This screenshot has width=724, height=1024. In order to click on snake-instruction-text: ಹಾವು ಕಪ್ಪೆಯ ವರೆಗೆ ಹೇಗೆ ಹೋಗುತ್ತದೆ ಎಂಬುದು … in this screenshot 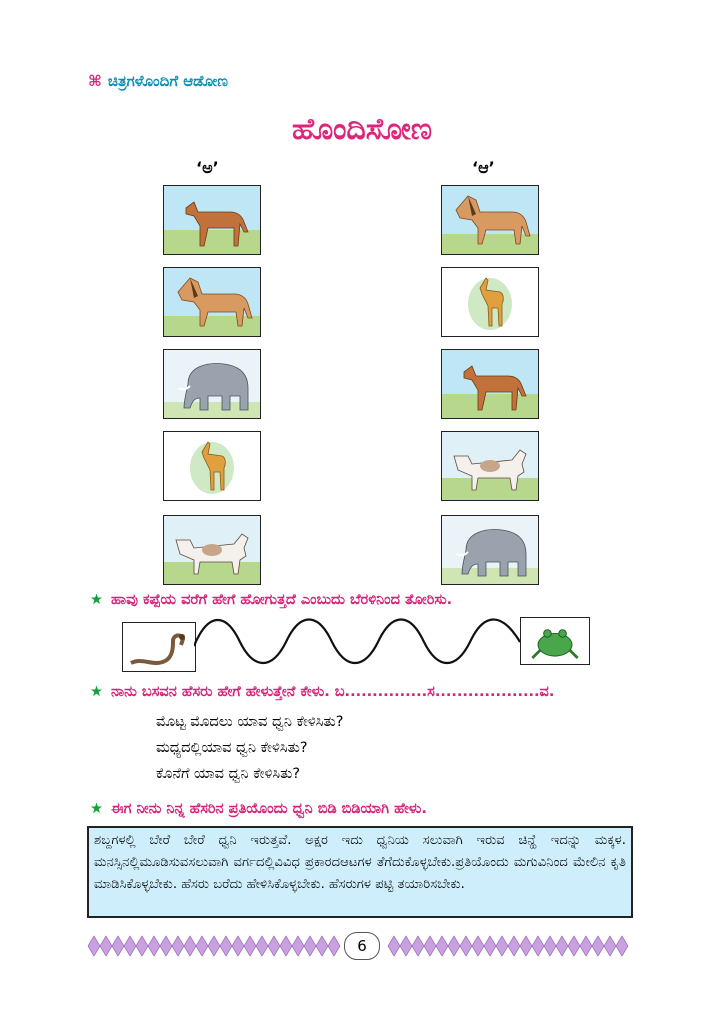, I will do `click(282, 600)`.